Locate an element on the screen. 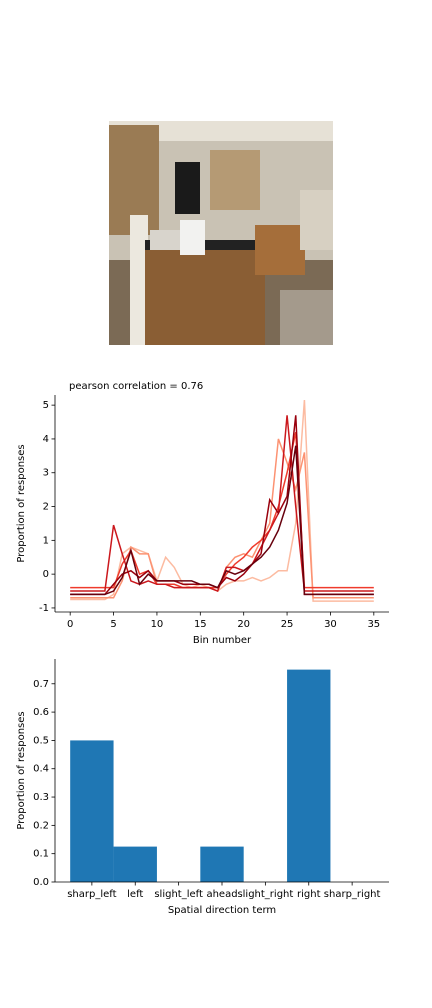  y-tick-label: 0 is located at coordinates (46, 574).